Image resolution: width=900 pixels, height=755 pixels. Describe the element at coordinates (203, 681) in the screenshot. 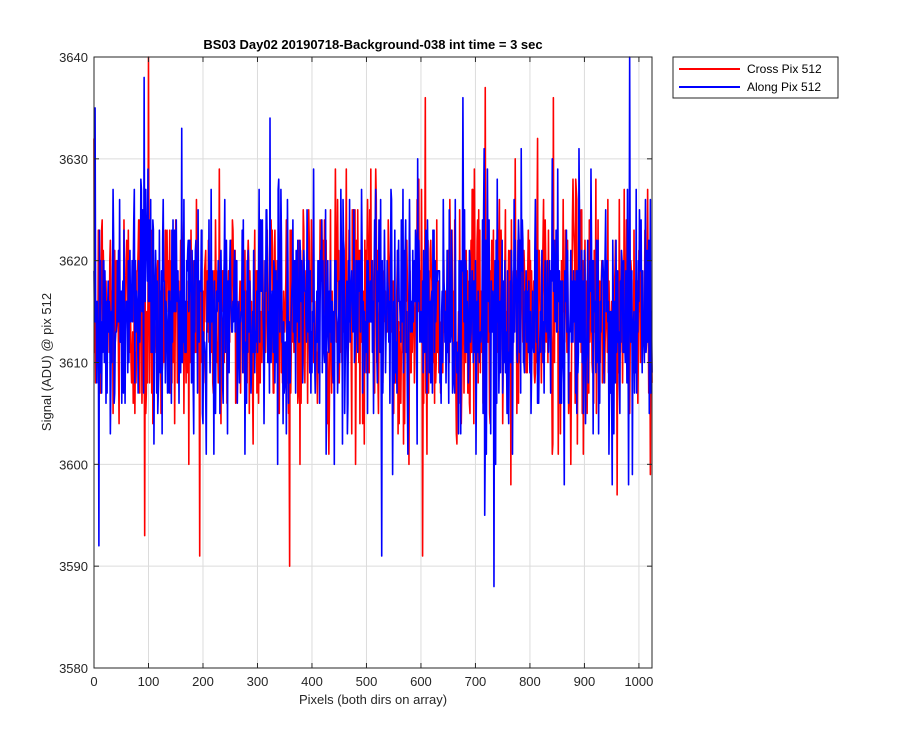

I see `x-tick-label: 200` at that location.